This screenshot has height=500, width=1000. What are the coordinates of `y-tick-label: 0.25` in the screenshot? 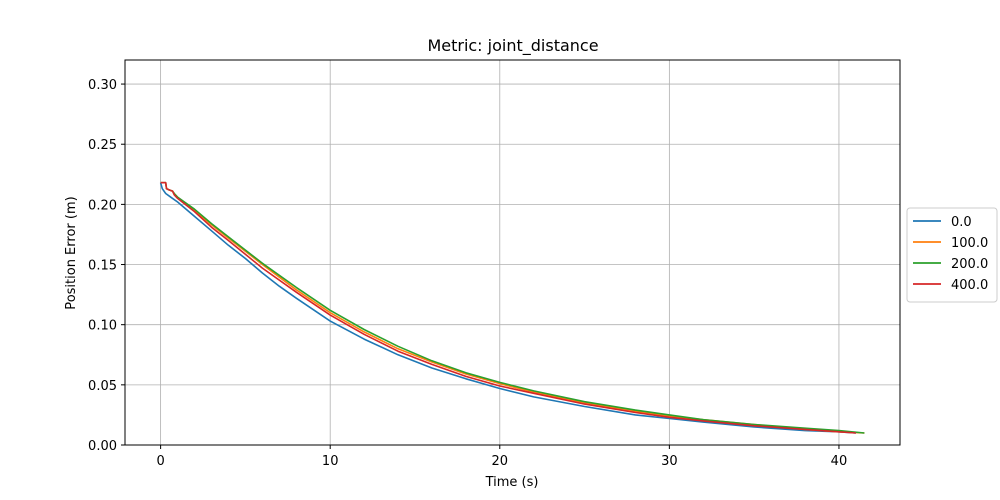 It's located at (102, 145).